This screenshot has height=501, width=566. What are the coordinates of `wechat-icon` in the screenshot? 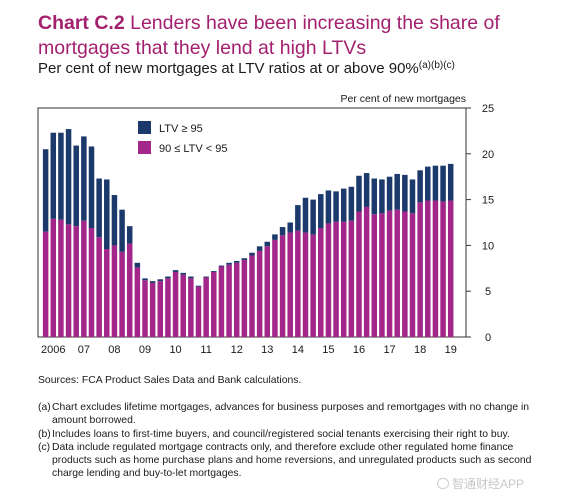 It's located at (443, 483).